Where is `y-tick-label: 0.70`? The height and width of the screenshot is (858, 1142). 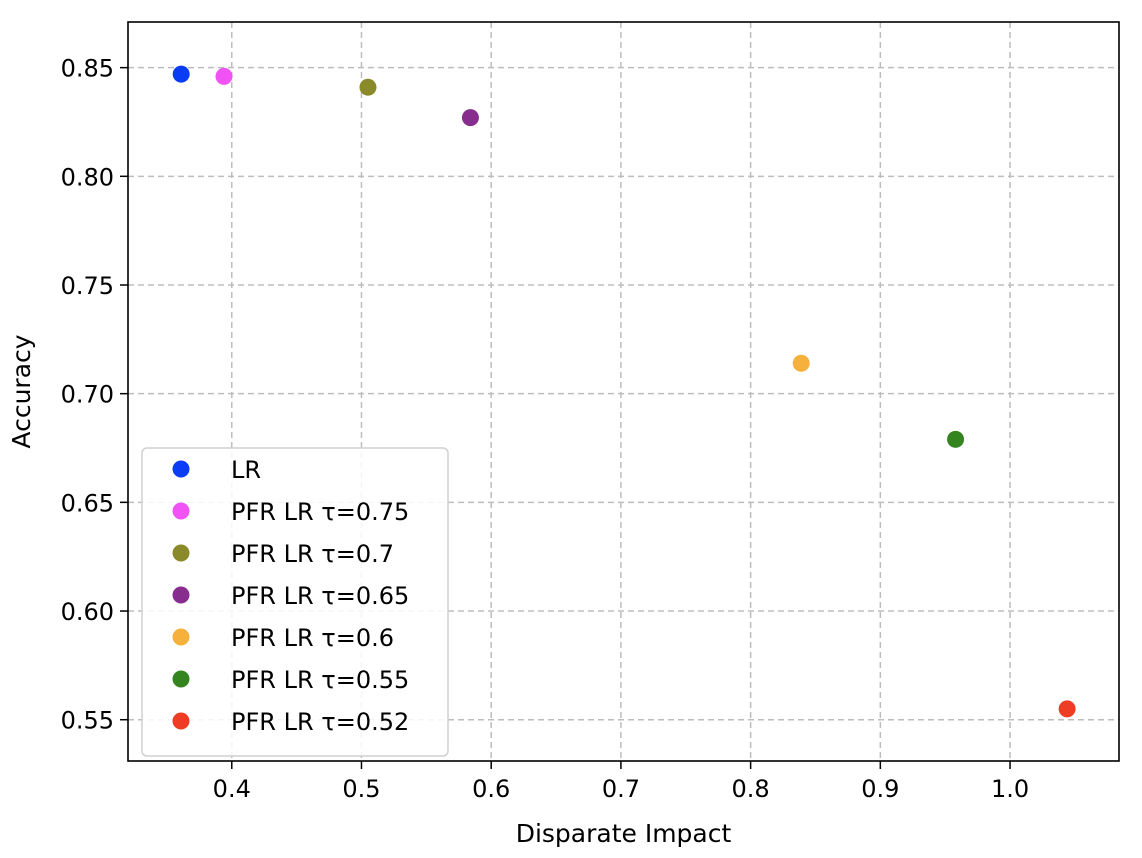 y-tick-label: 0.70 is located at coordinates (87, 395).